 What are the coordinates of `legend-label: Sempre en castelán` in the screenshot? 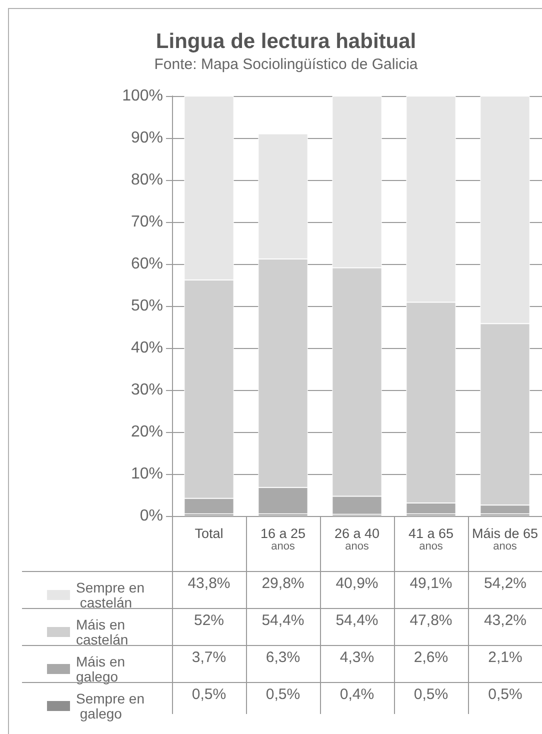 It's located at (110, 595).